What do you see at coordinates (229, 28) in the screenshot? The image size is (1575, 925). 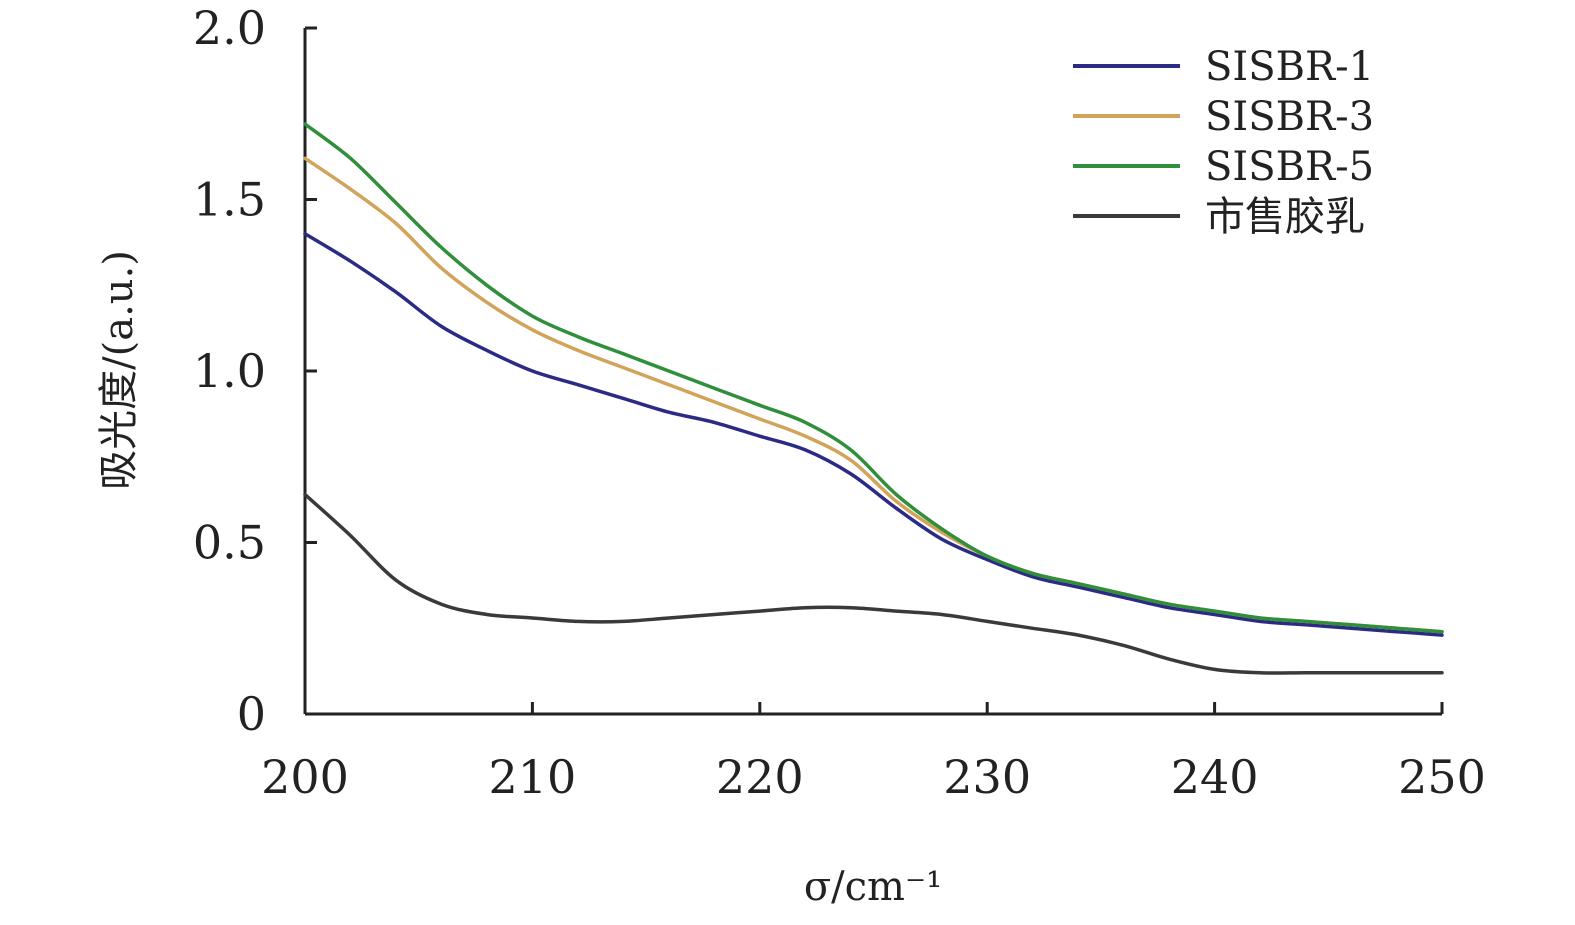 I see `y-tick-label: 2.0` at bounding box center [229, 28].